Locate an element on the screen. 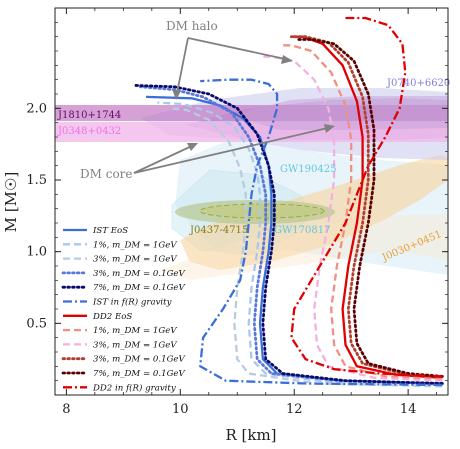  j0030-faint-band is located at coordinates (304, 247).